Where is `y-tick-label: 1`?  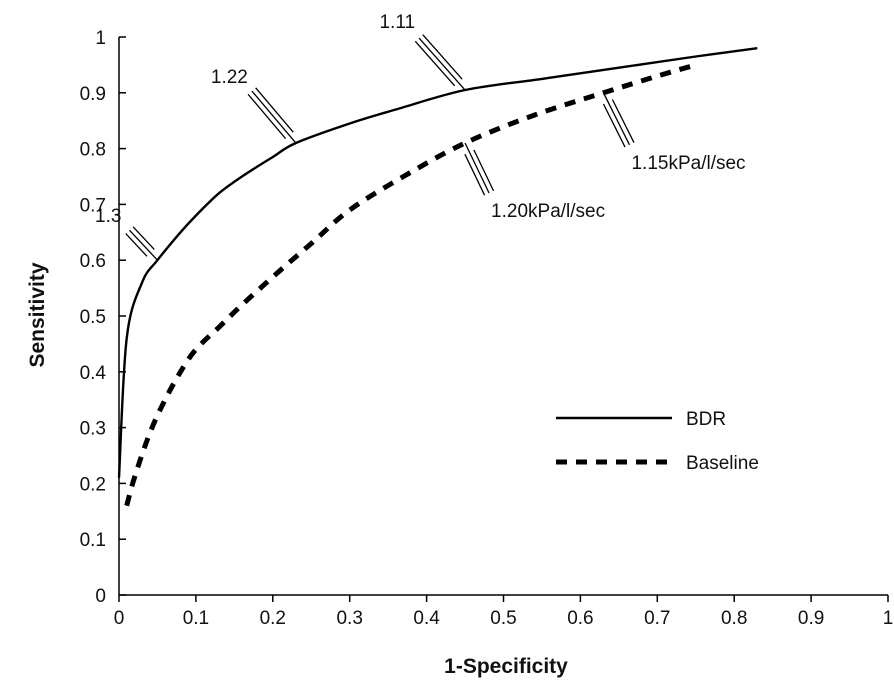 y-tick-label: 1 is located at coordinates (100, 38).